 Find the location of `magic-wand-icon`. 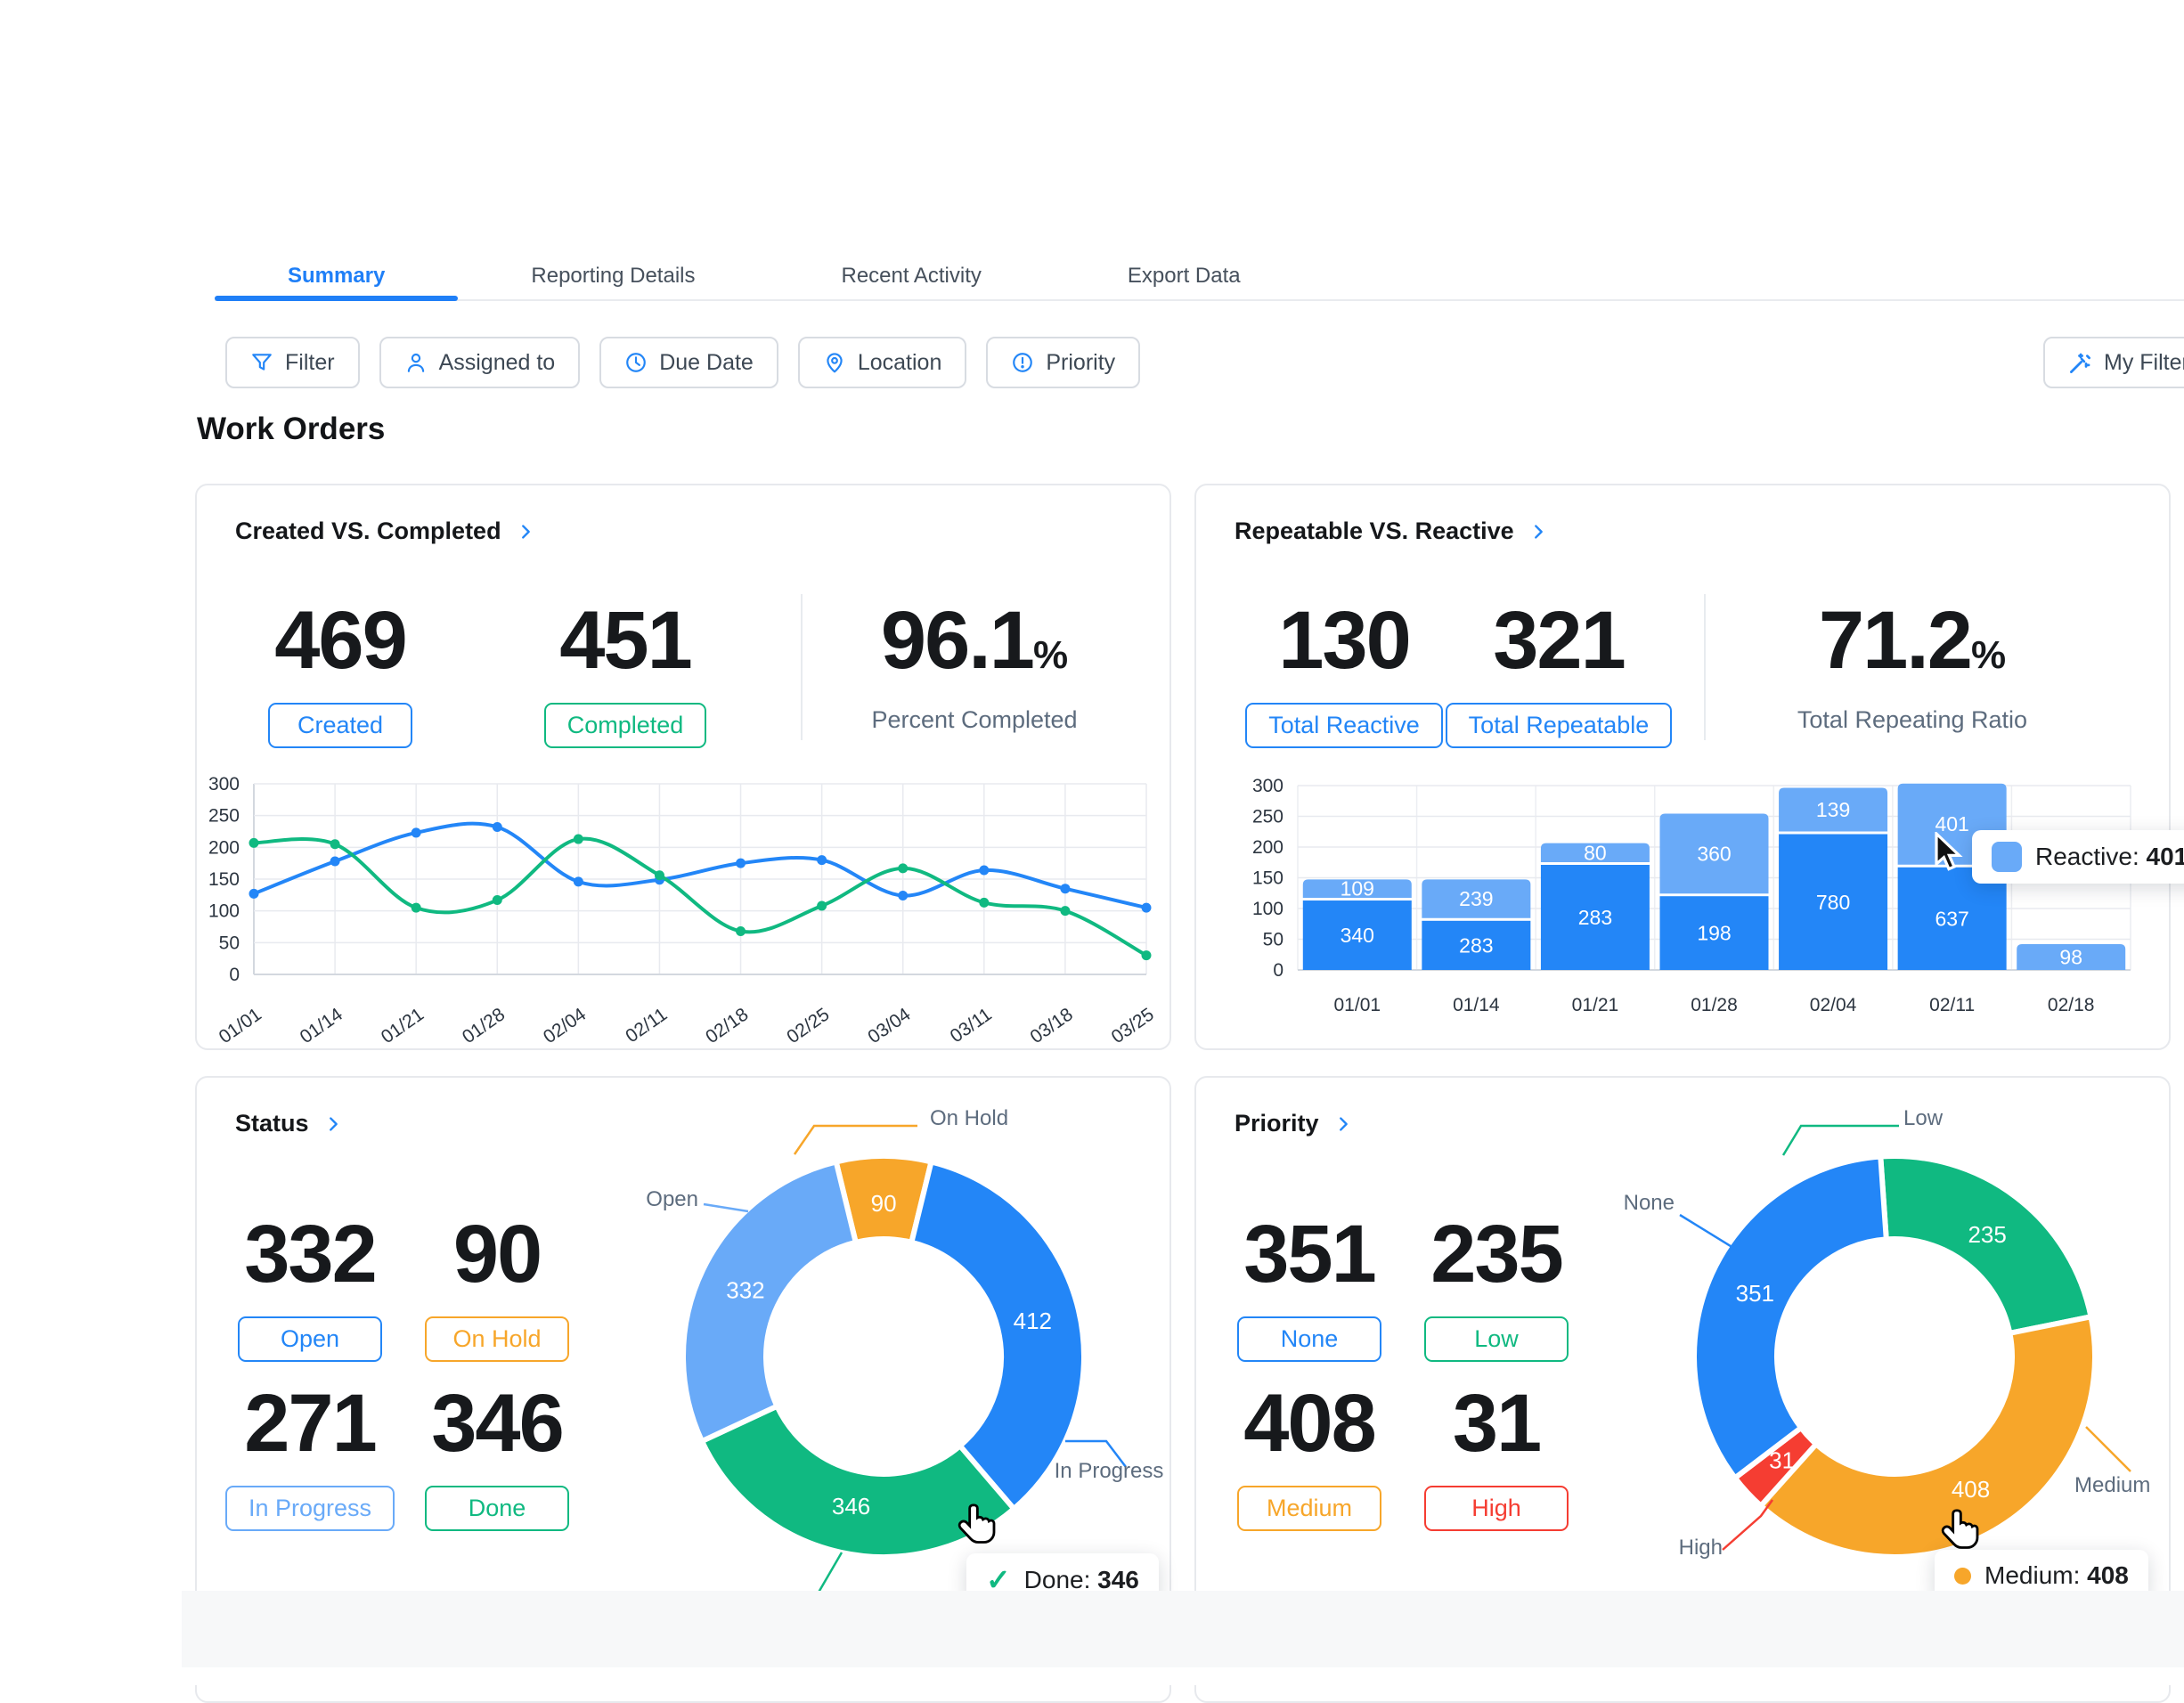

magic-wand-icon is located at coordinates (2080, 363).